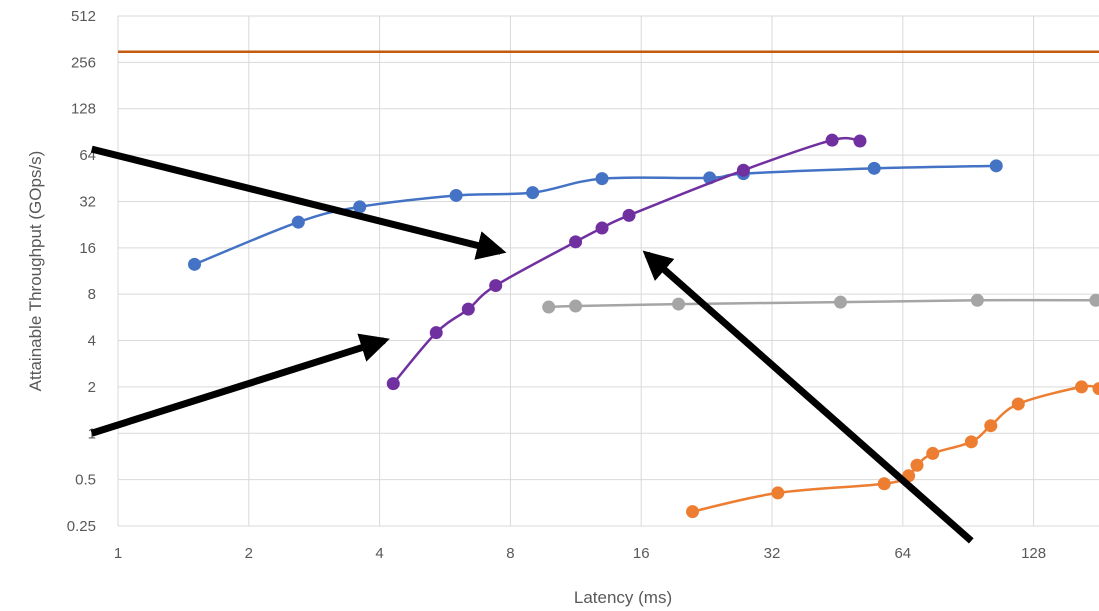  Describe the element at coordinates (902, 553) in the screenshot. I see `x-tick-label: 64` at that location.